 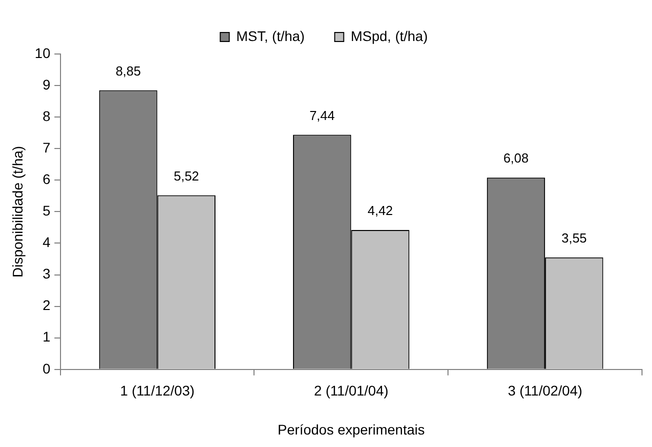 What do you see at coordinates (46, 368) in the screenshot?
I see `y-tick-label: 0` at bounding box center [46, 368].